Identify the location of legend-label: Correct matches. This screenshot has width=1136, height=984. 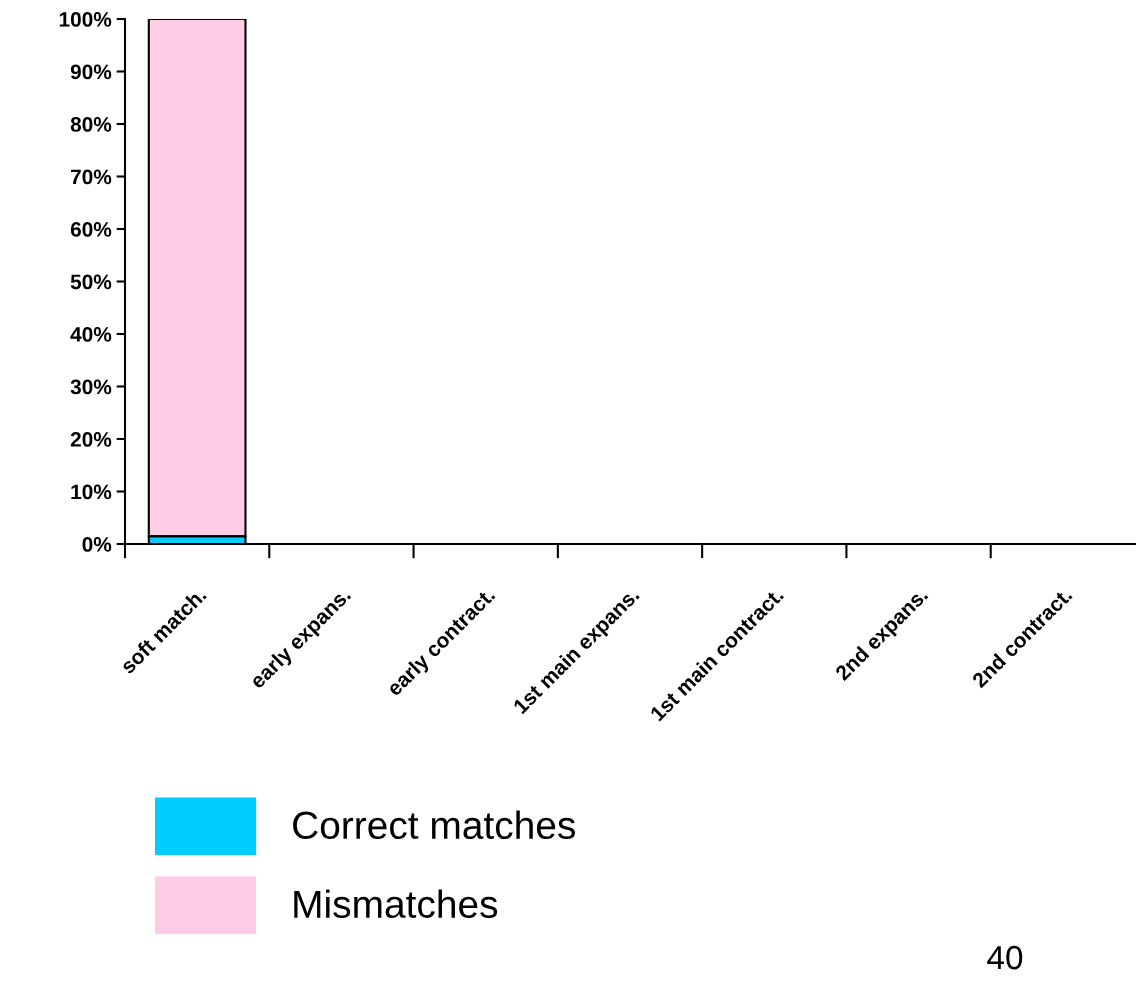
(434, 825).